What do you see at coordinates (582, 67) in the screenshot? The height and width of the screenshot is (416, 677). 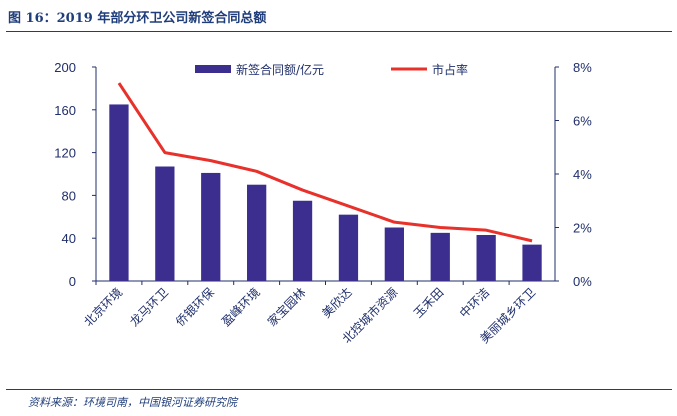 I see `right-tick-label: 8%` at bounding box center [582, 67].